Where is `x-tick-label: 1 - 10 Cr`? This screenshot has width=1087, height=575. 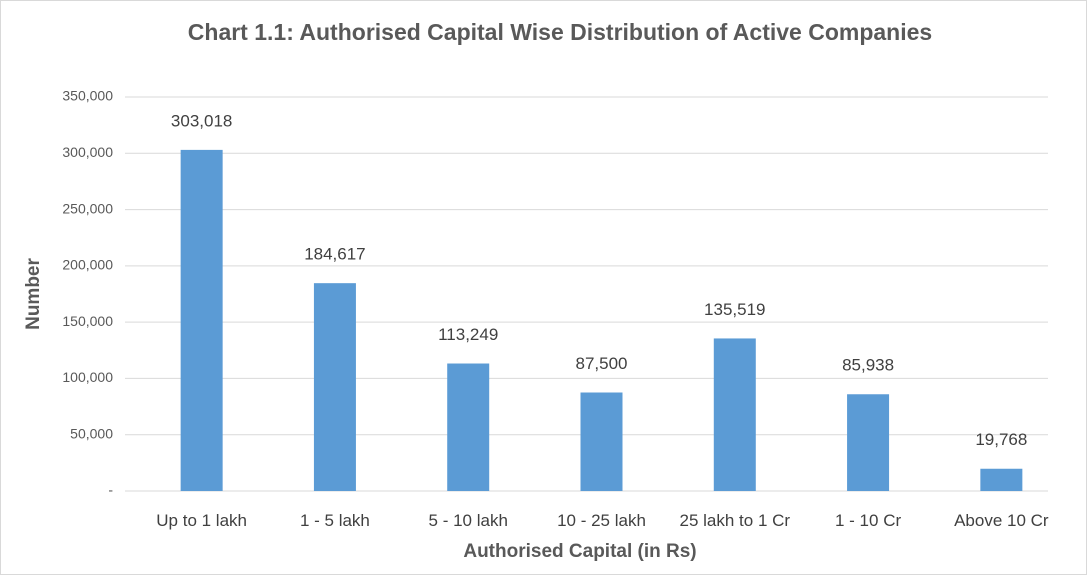
x-tick-label: 1 - 10 Cr is located at coordinates (868, 520).